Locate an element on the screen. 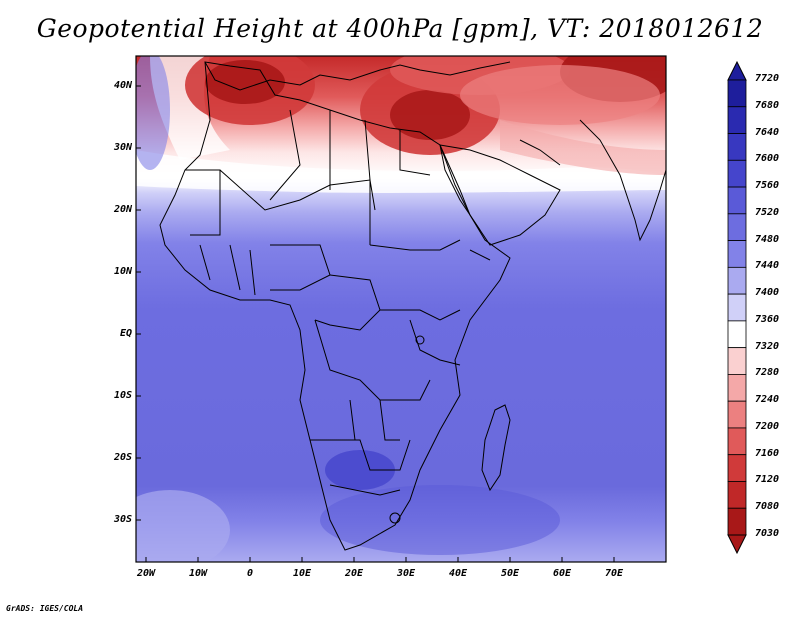 This screenshot has width=800, height=618. colorbar-level-label: 7520 is located at coordinates (767, 212).